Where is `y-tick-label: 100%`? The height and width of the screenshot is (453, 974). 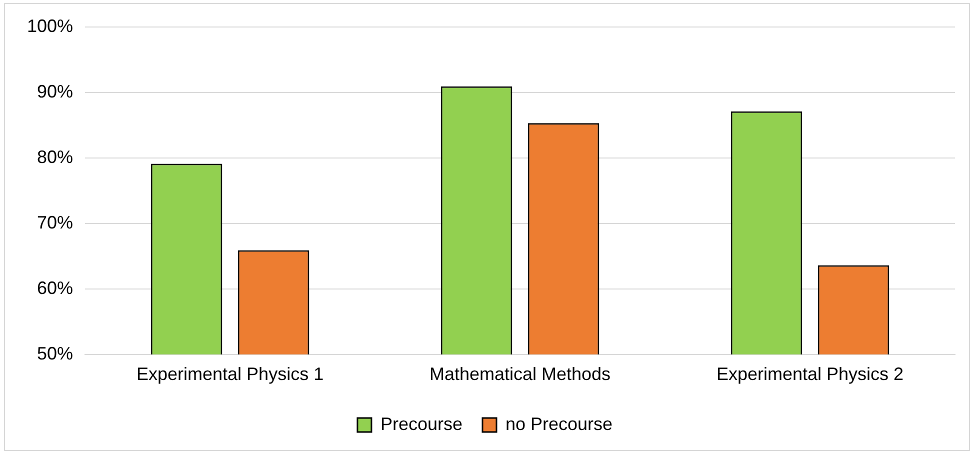
y-tick-label: 100% is located at coordinates (50, 26).